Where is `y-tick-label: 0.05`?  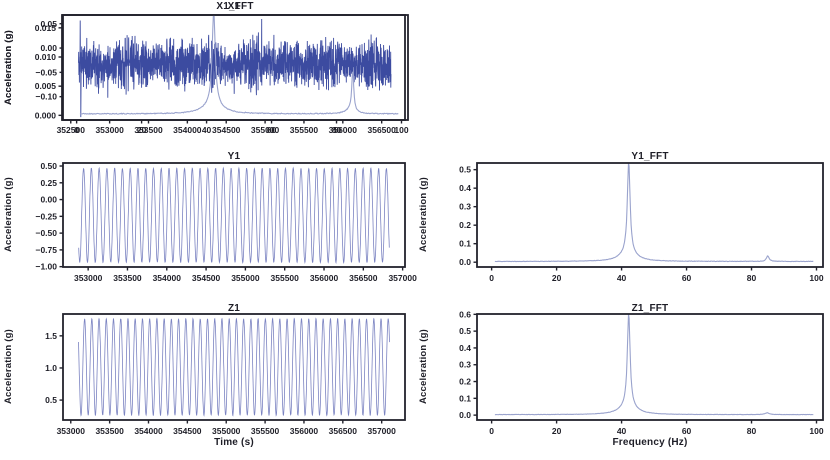 y-tick-label: 0.05 is located at coordinates (48, 24).